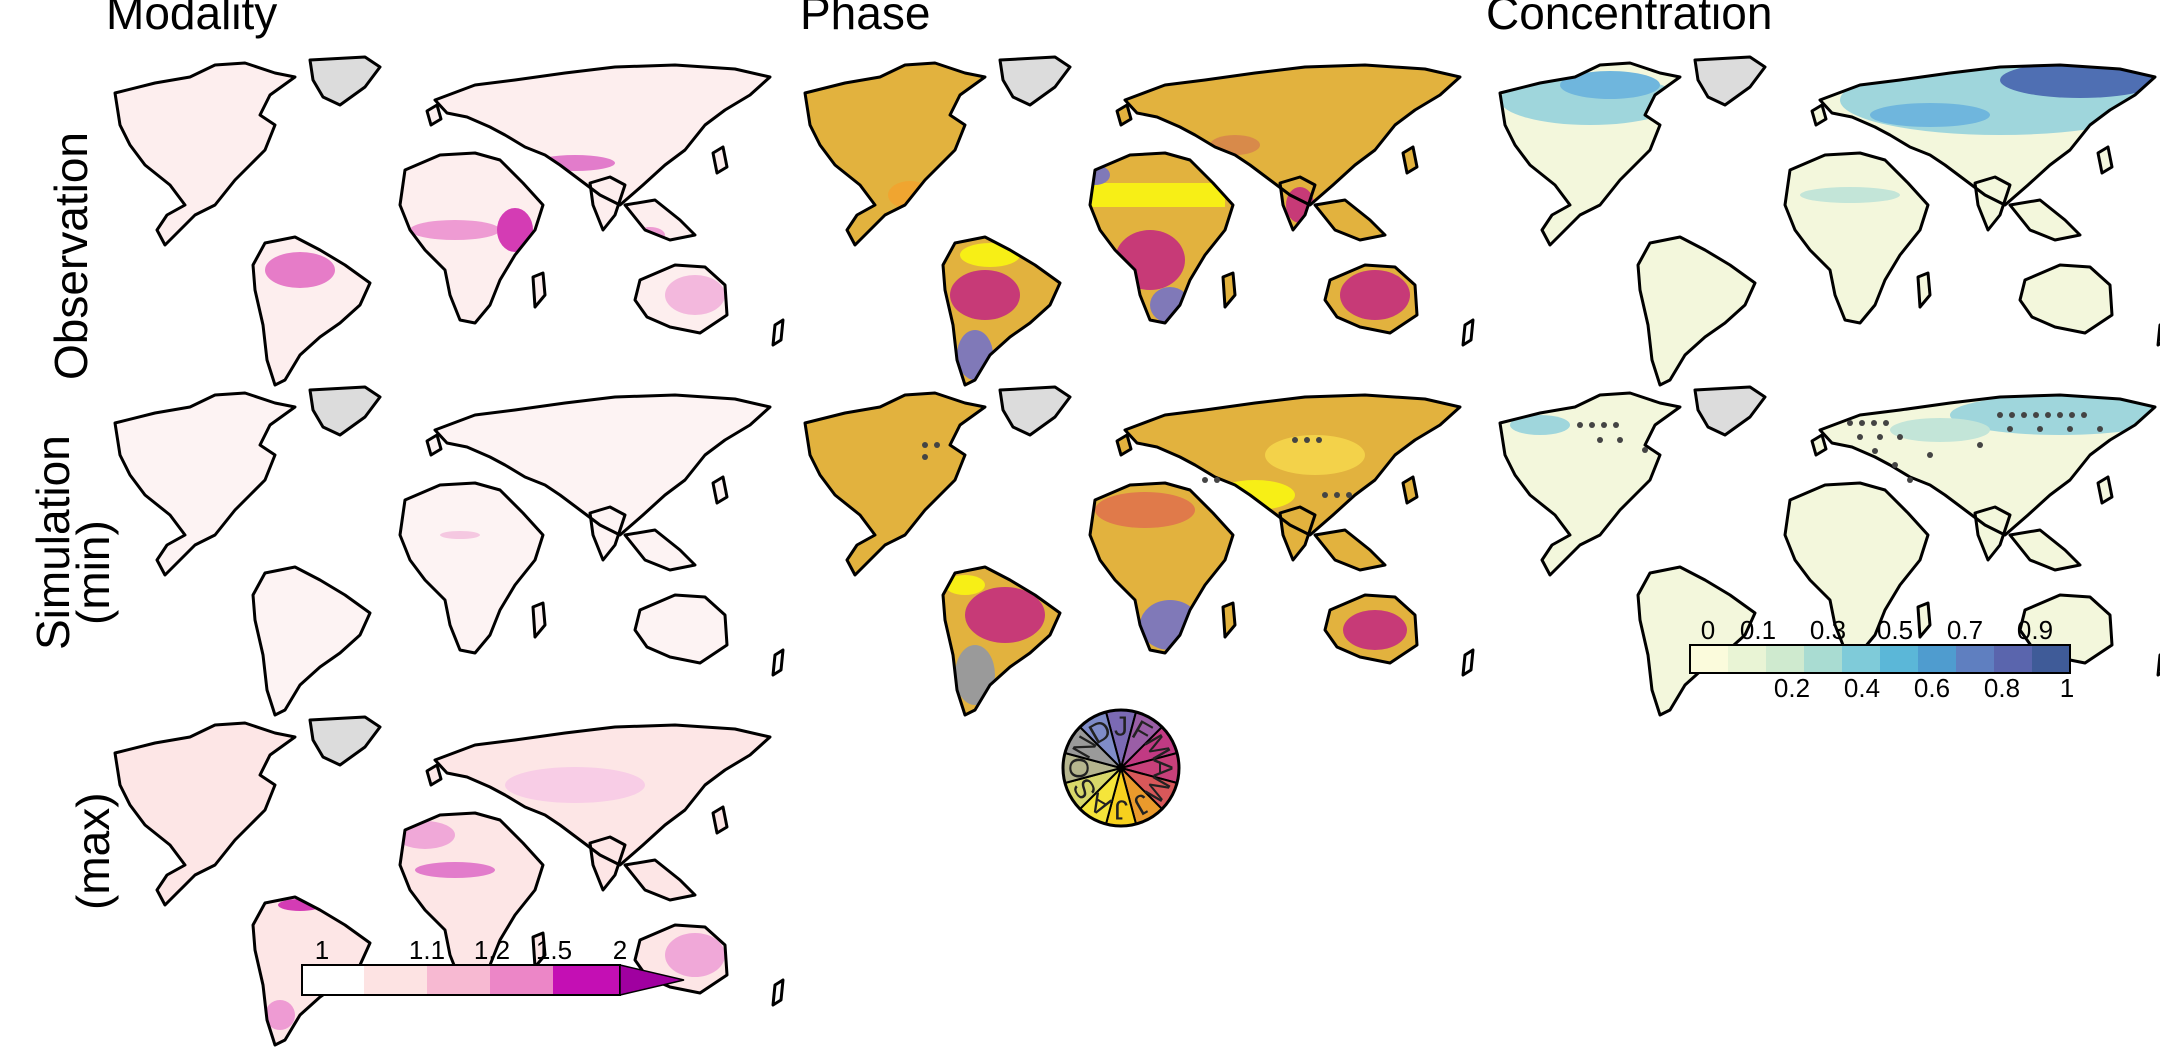 The image size is (2160, 1050). I want to click on phase-wheel-rim, so click(1121, 768).